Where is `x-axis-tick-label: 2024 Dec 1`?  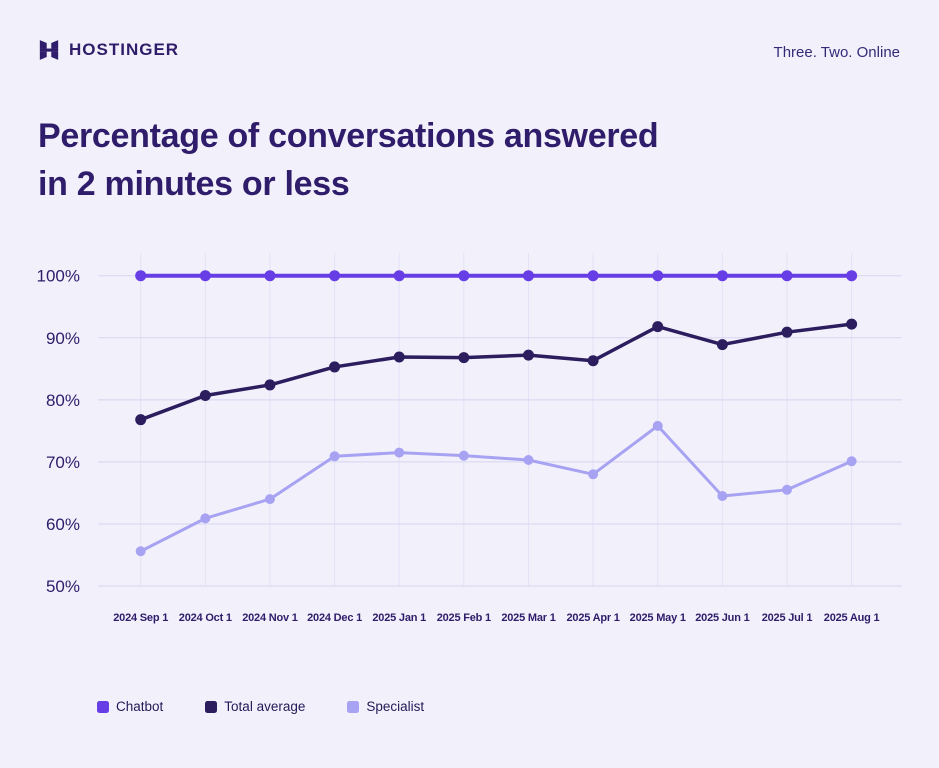
x-axis-tick-label: 2024 Dec 1 is located at coordinates (334, 618).